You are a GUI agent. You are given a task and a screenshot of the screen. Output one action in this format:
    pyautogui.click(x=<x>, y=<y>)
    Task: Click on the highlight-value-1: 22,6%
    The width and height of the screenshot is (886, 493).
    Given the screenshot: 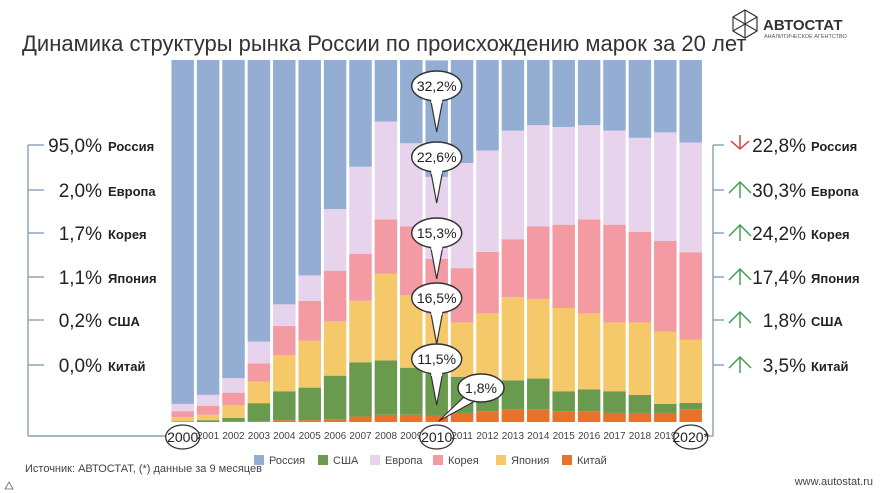 What is the action you would take?
    pyautogui.click(x=437, y=157)
    